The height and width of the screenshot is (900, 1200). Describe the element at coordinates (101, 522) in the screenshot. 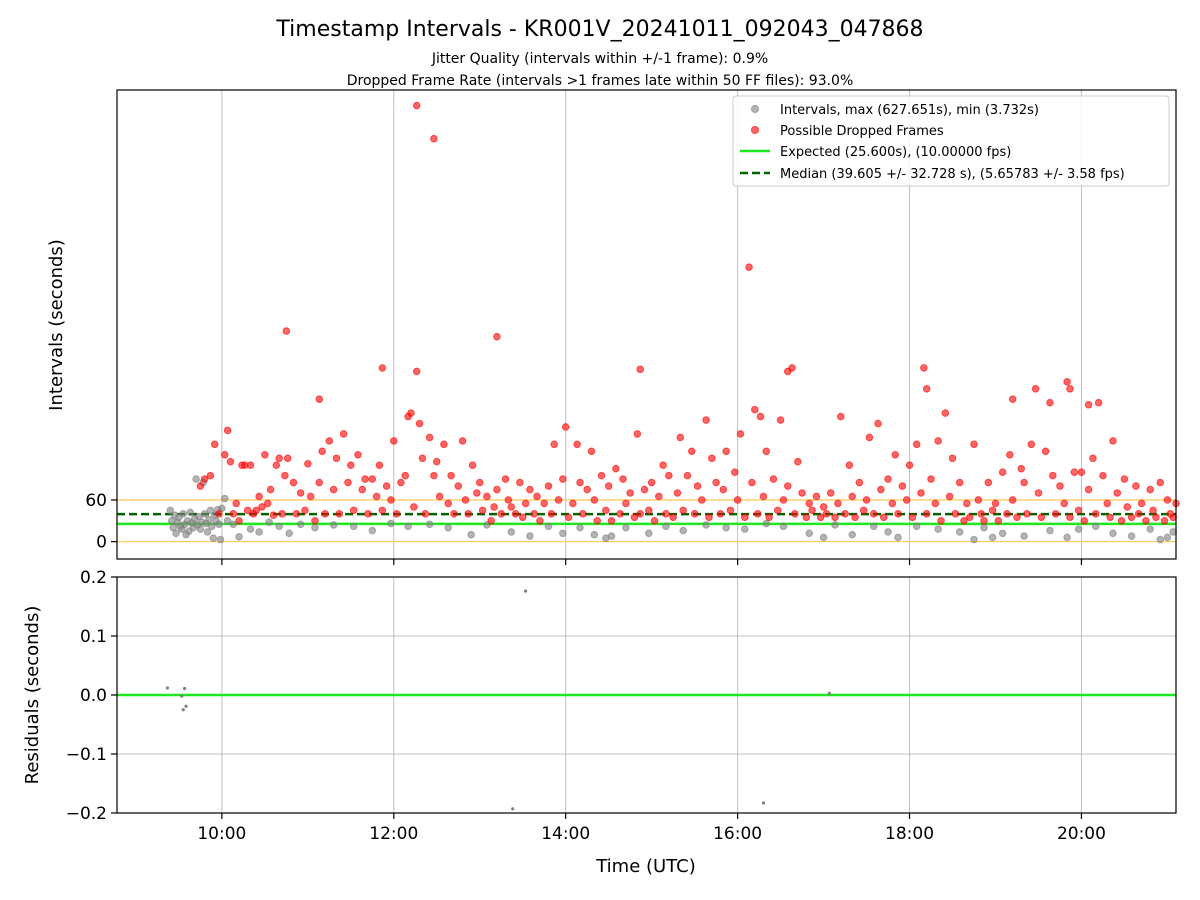

I see `intervals-y-ticks: 0 60` at that location.